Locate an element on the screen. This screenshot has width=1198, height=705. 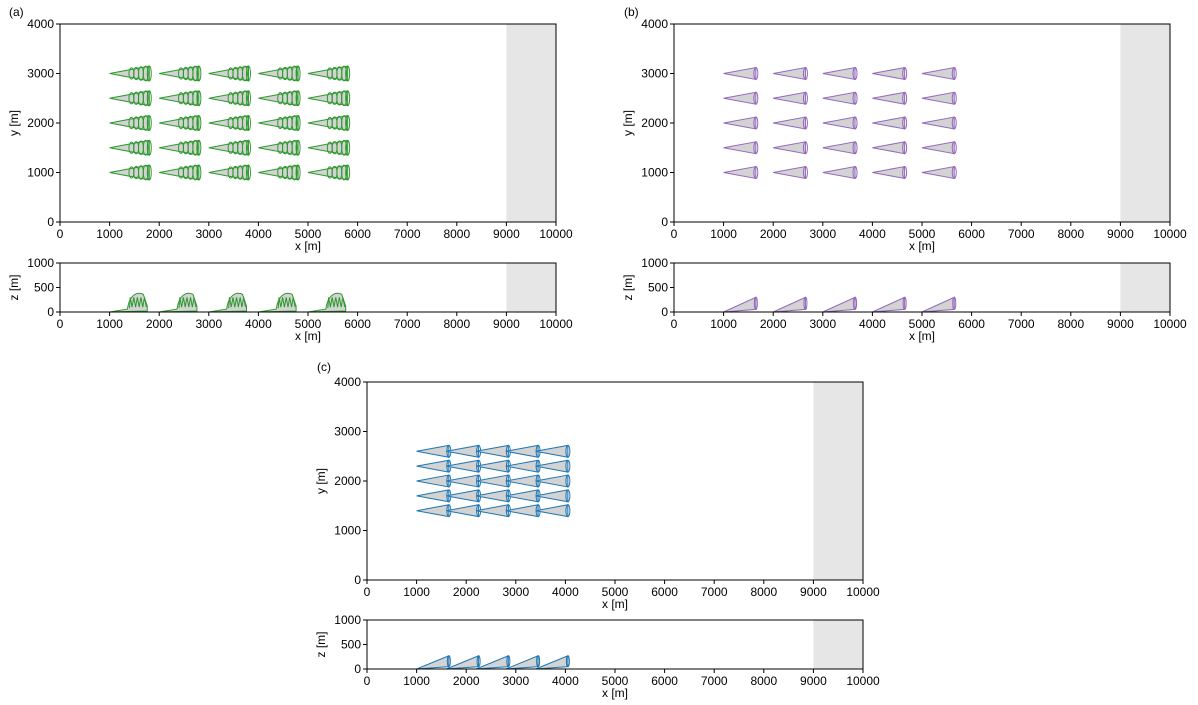
panel-a-xy-xtick-label: 7000 is located at coordinates (407, 234).